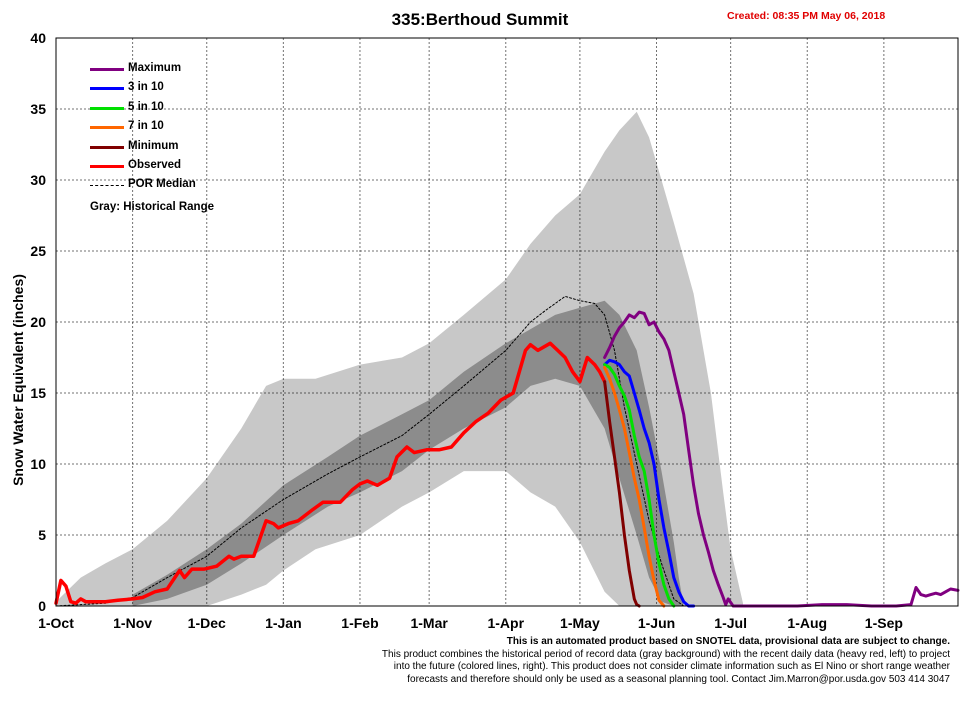 The height and width of the screenshot is (714, 960). I want to click on legend-label-3in10: 3 in 10, so click(146, 87).